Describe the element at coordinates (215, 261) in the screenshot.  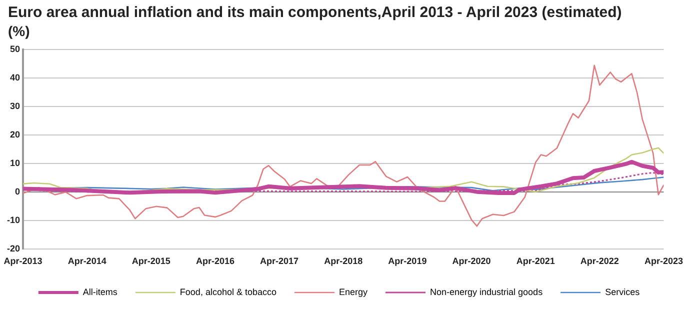
I see `x-tick-label: Apr-2016` at that location.